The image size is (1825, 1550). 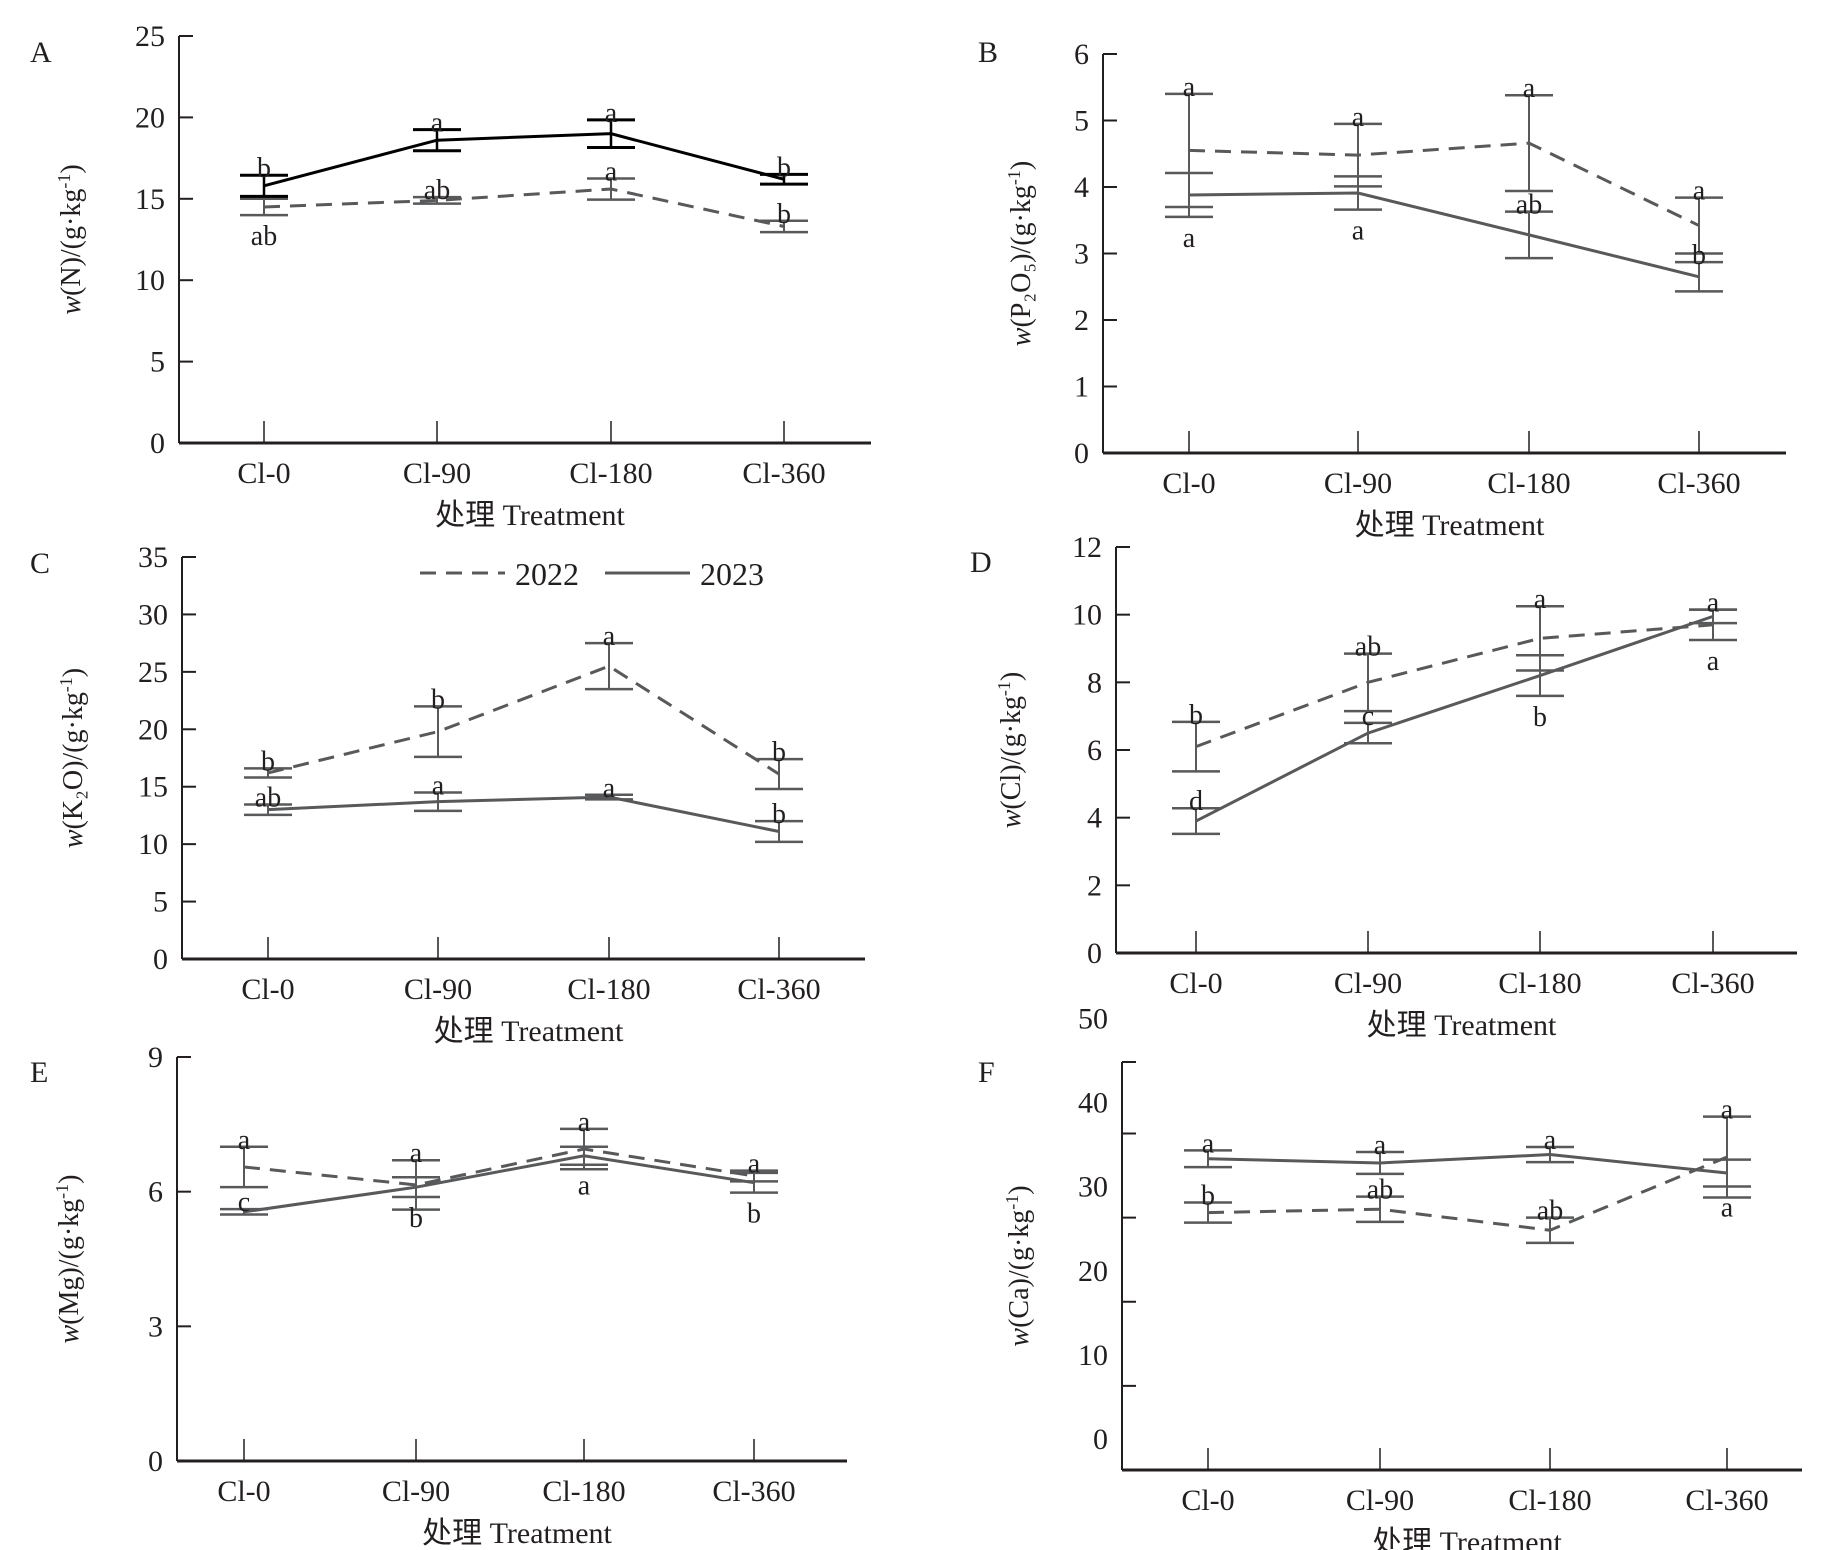 I want to click on y-tick-label: 50, so click(x=1093, y=1018).